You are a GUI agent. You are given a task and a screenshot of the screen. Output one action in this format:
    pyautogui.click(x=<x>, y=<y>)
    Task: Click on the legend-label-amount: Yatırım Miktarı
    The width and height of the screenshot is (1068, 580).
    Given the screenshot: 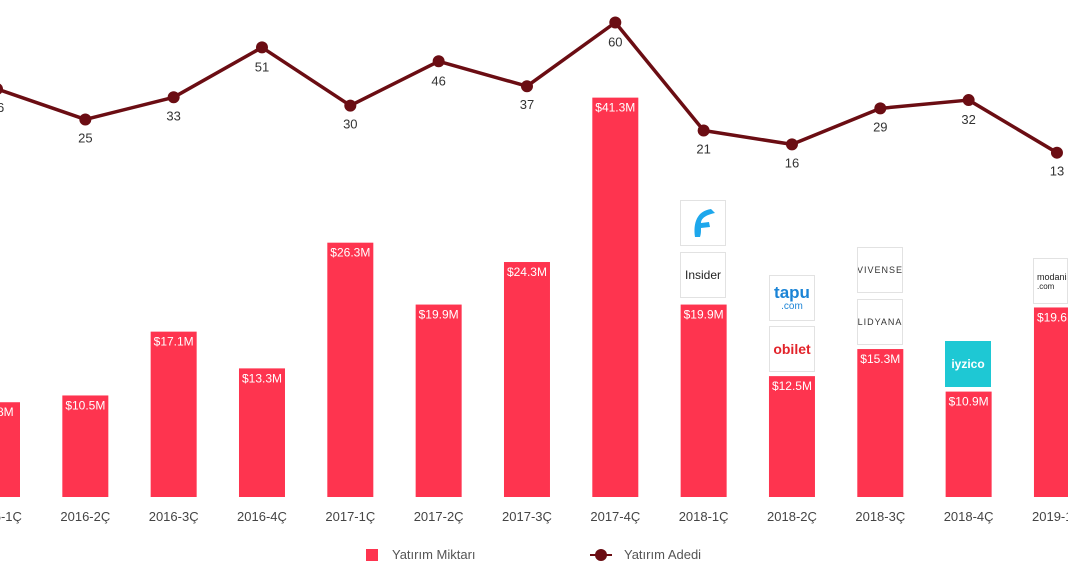 What is the action you would take?
    pyautogui.click(x=434, y=554)
    